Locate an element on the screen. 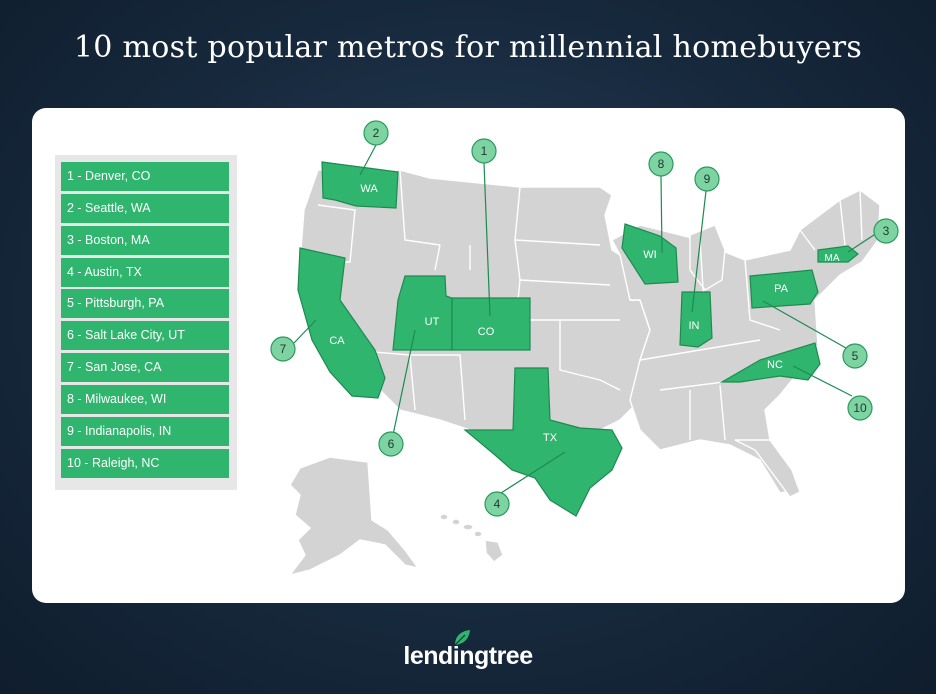 This screenshot has height=694, width=936. state-label-in: IN is located at coordinates (694, 326).